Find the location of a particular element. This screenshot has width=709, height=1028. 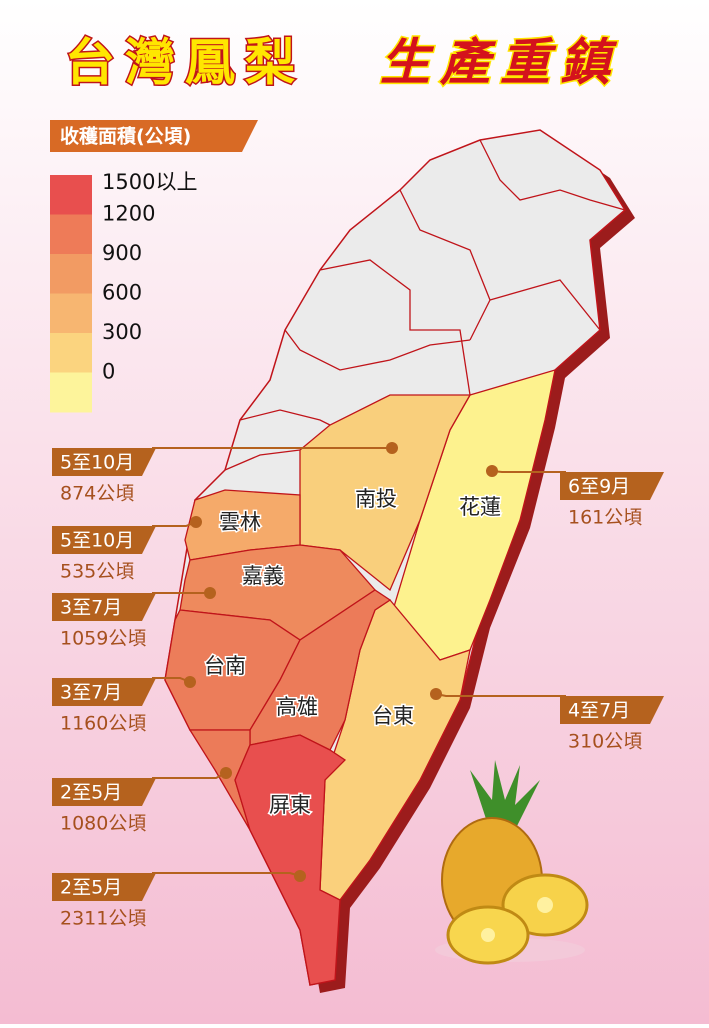

region-name: 台南 is located at coordinates (225, 666).